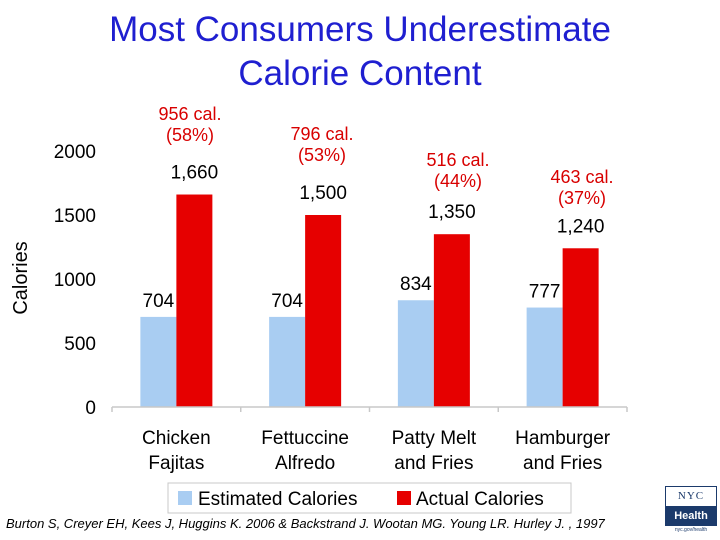 The width and height of the screenshot is (720, 540). I want to click on data-label-actual: 1,350, so click(452, 212).